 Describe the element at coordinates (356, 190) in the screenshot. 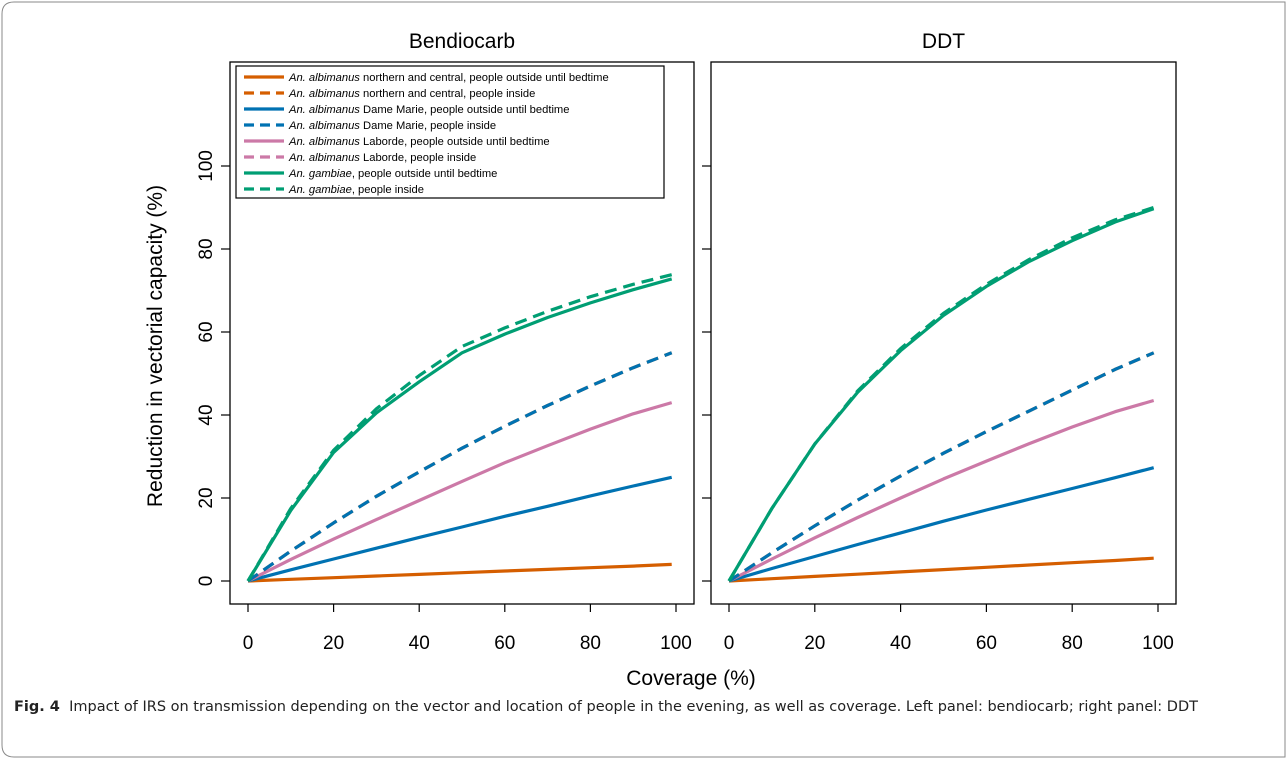

I see `legend-entry: An. gambiae, people inside` at that location.